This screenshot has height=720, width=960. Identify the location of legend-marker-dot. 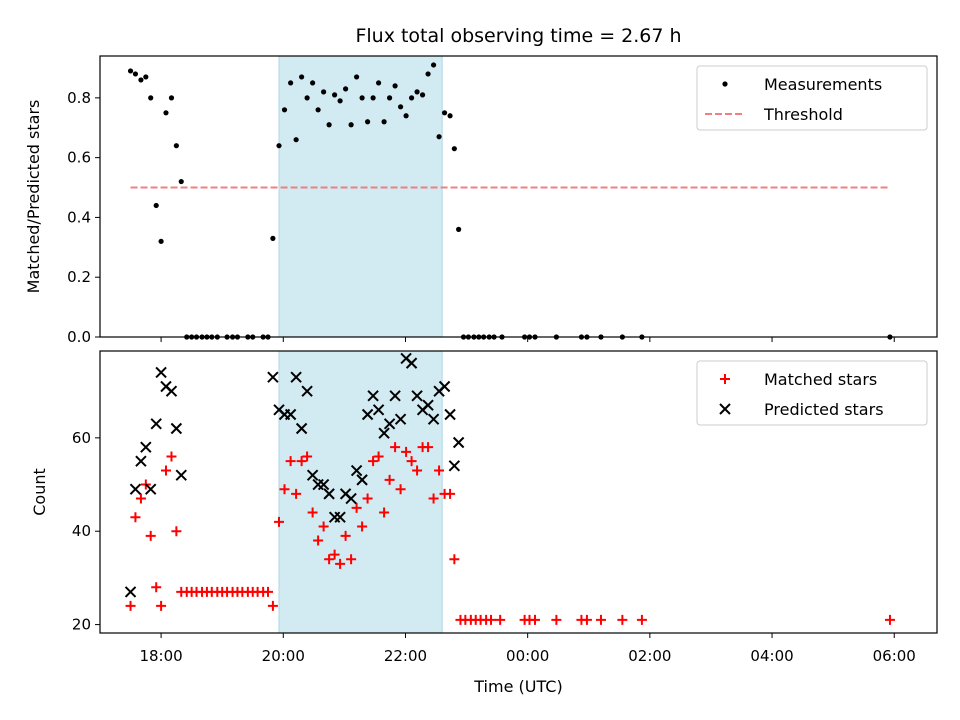
(725, 84).